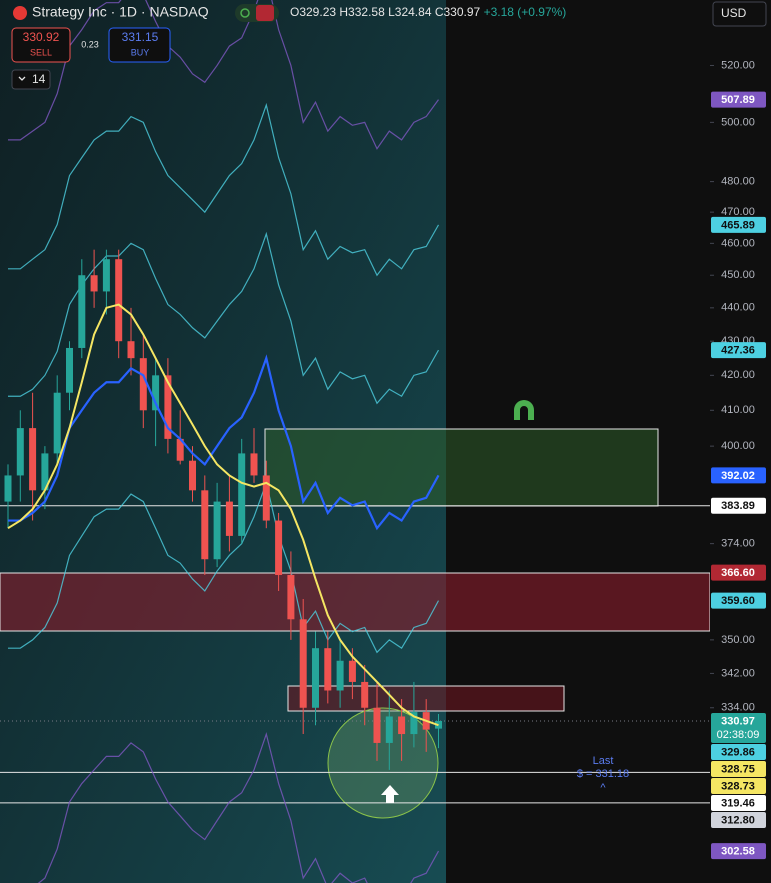  I want to click on price-label: 328.73, so click(738, 786).